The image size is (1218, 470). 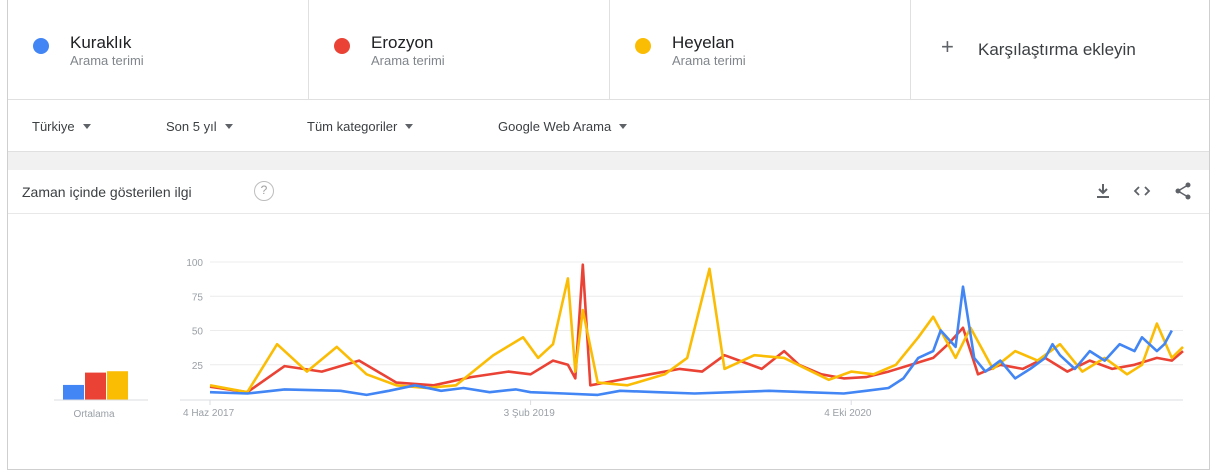 I want to click on x-tick-label: 3 Şub 2019, so click(x=530, y=413).